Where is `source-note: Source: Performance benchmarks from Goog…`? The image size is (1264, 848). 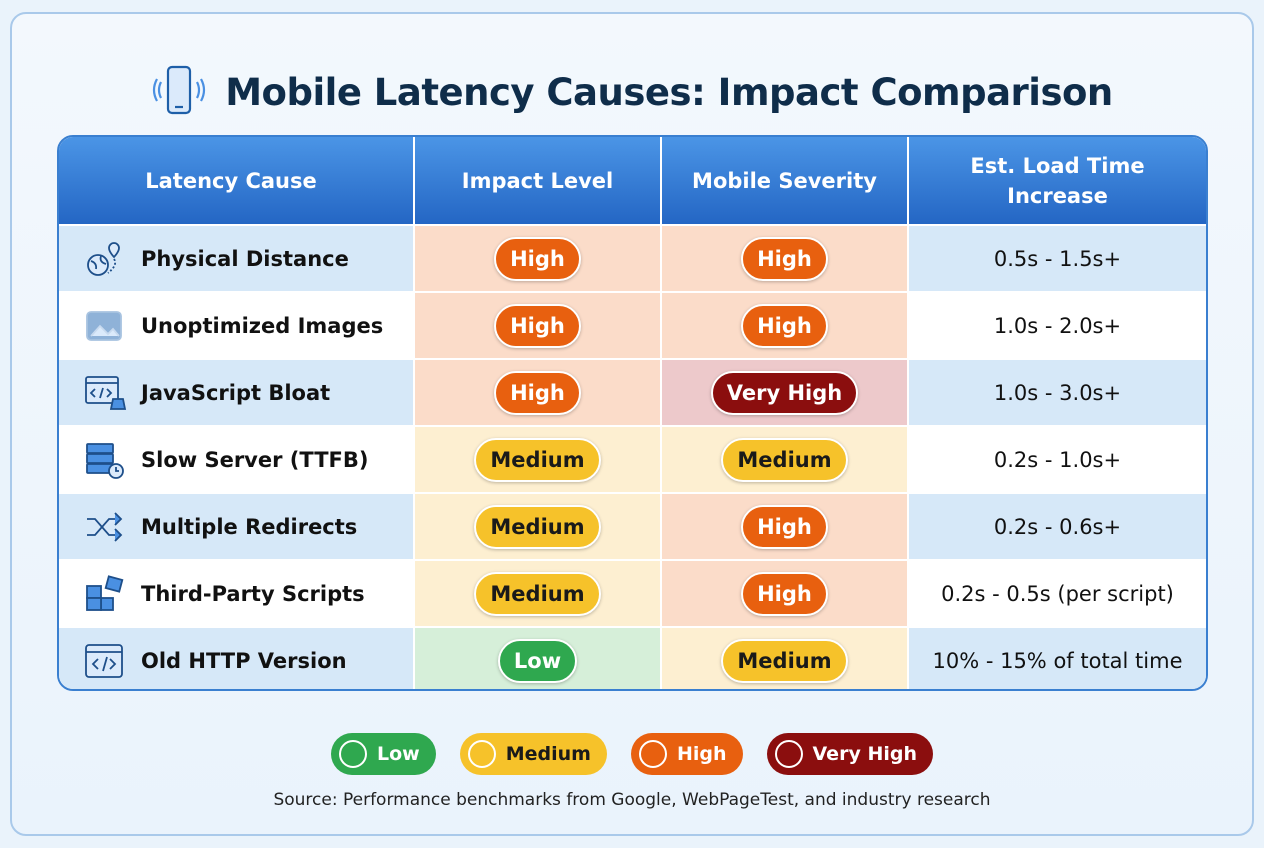 source-note: Source: Performance benchmarks from Goog… is located at coordinates (632, 800).